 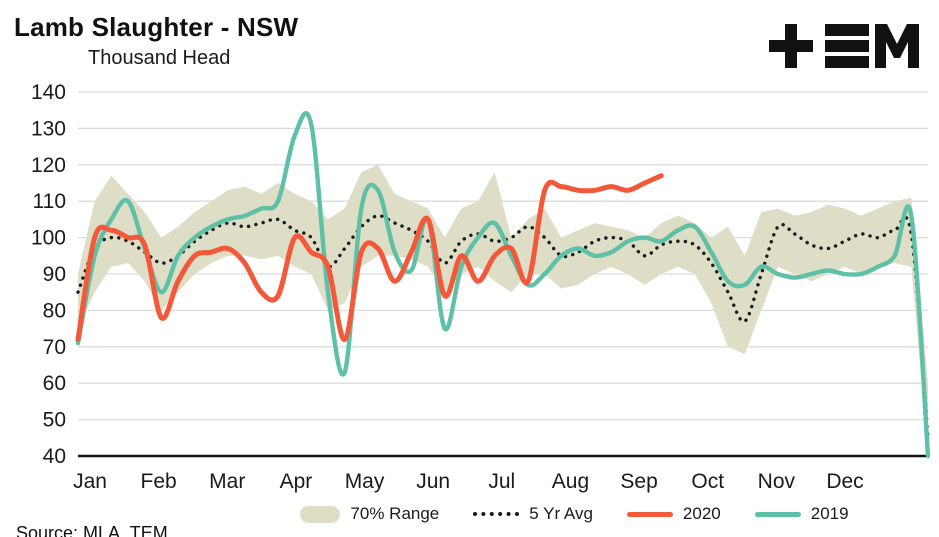 I want to click on x-tick-label: Jul, so click(x=501, y=481).